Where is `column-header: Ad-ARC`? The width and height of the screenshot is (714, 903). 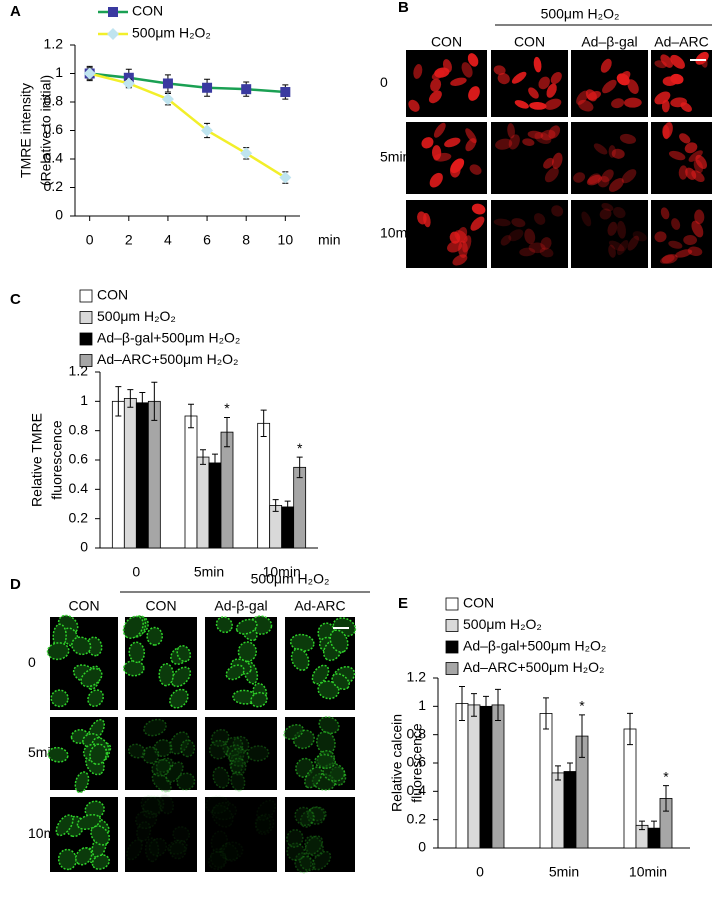
column-header: Ad-ARC is located at coordinates (319, 606).